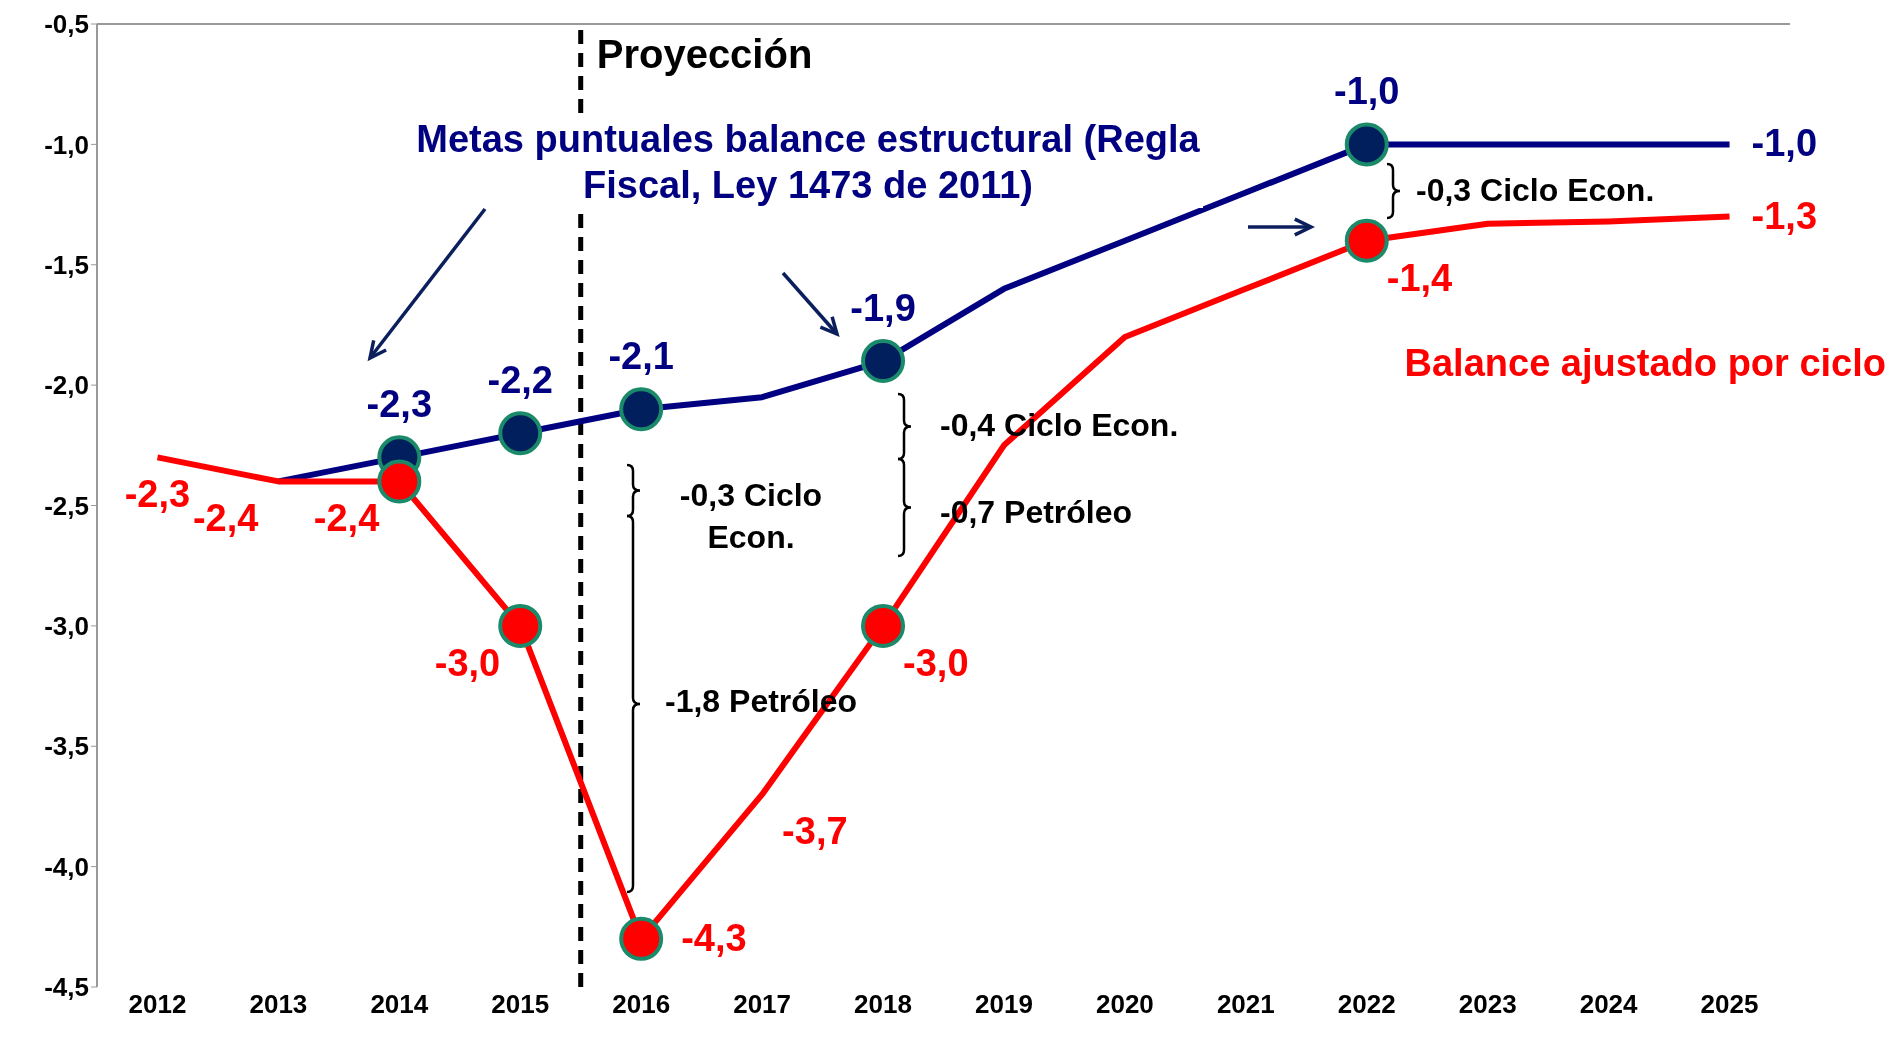 The width and height of the screenshot is (1903, 1050). What do you see at coordinates (157, 1004) in the screenshot?
I see `x-tick-label: 2012` at bounding box center [157, 1004].